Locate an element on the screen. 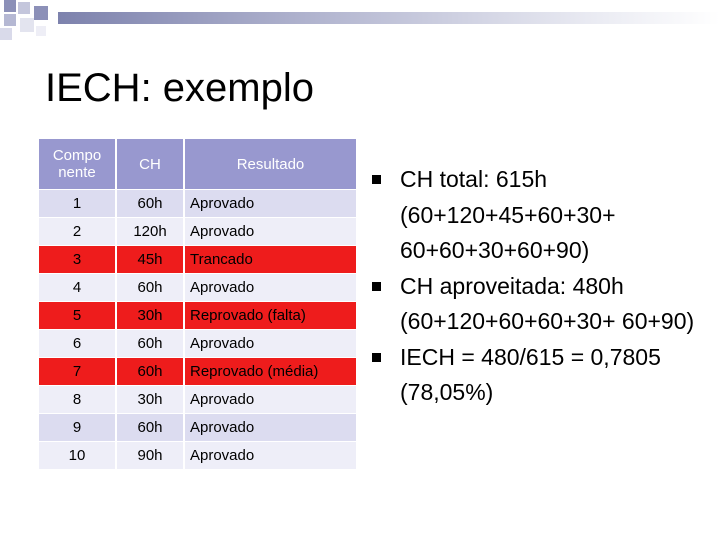  table-row: 7 60h Reprovado (média) is located at coordinates (197, 371).